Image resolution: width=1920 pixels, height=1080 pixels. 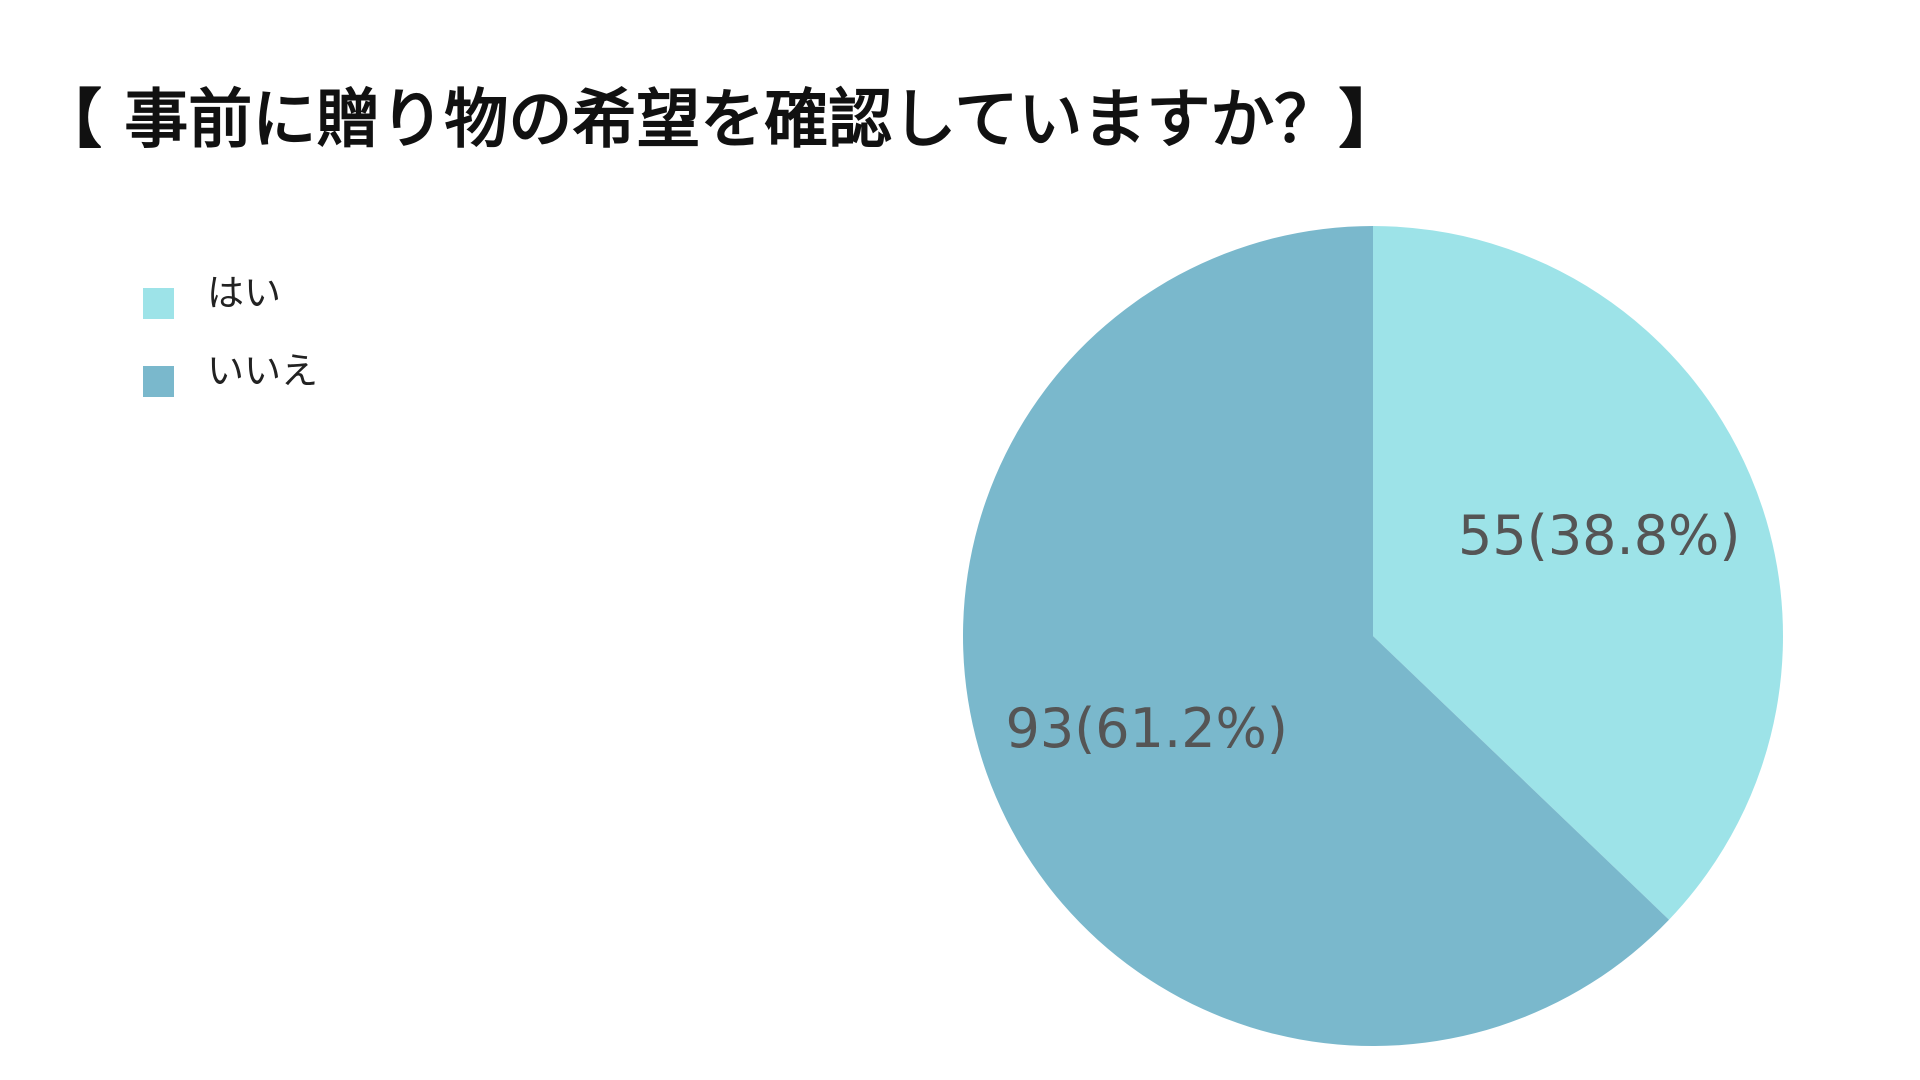 I want to click on data-label: 55(38.8%), so click(x=1599, y=535).